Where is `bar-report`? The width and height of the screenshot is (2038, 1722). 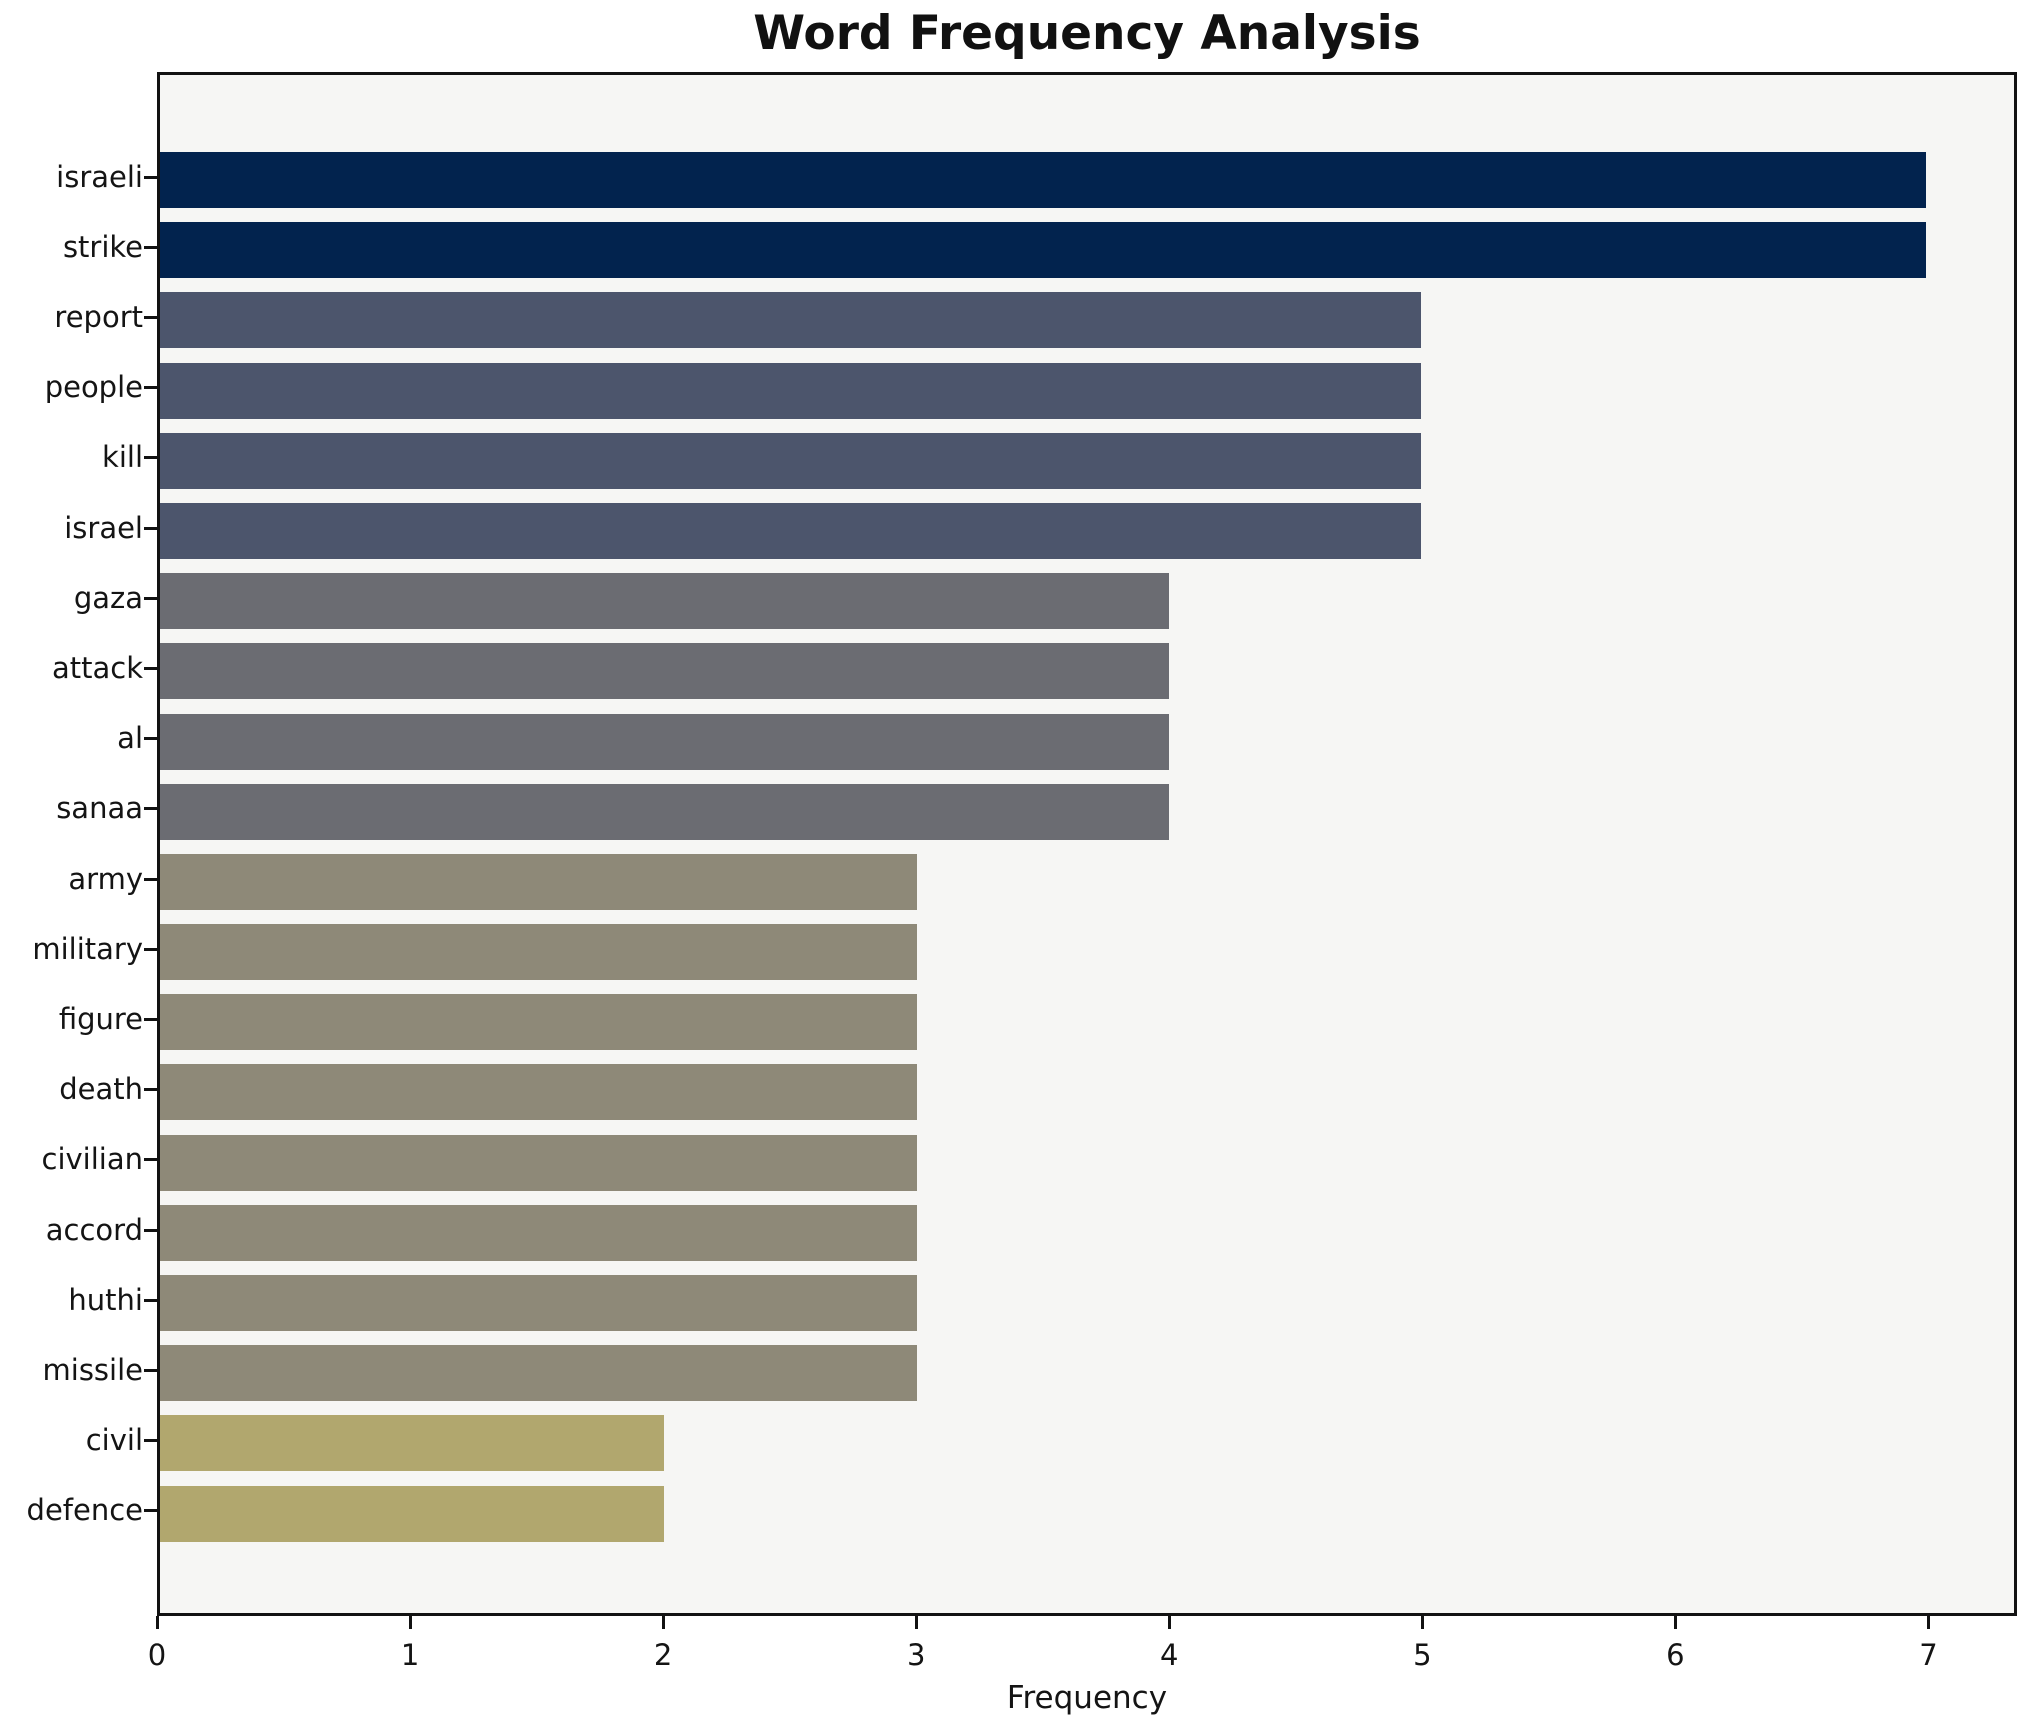
bar-report is located at coordinates (791, 320).